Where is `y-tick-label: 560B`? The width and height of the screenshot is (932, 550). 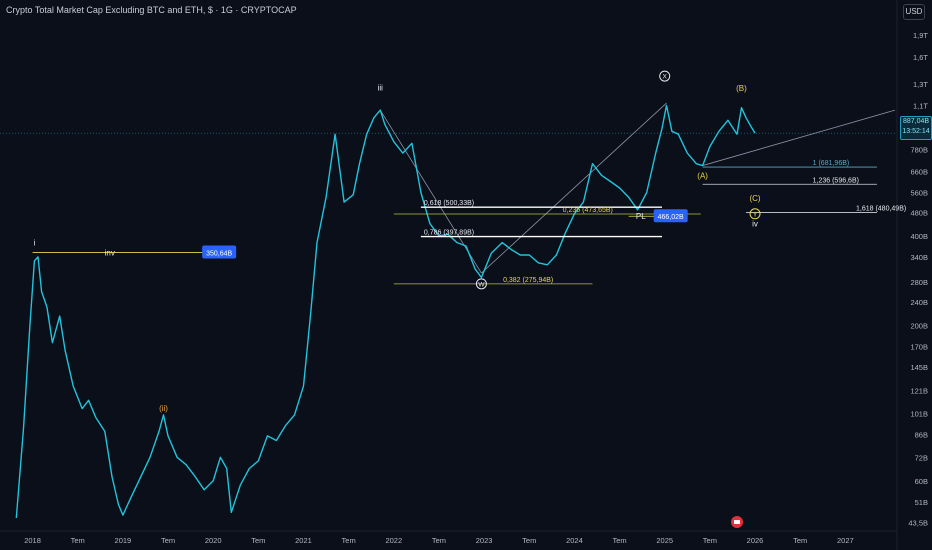
y-tick-label: 560B is located at coordinates (919, 193).